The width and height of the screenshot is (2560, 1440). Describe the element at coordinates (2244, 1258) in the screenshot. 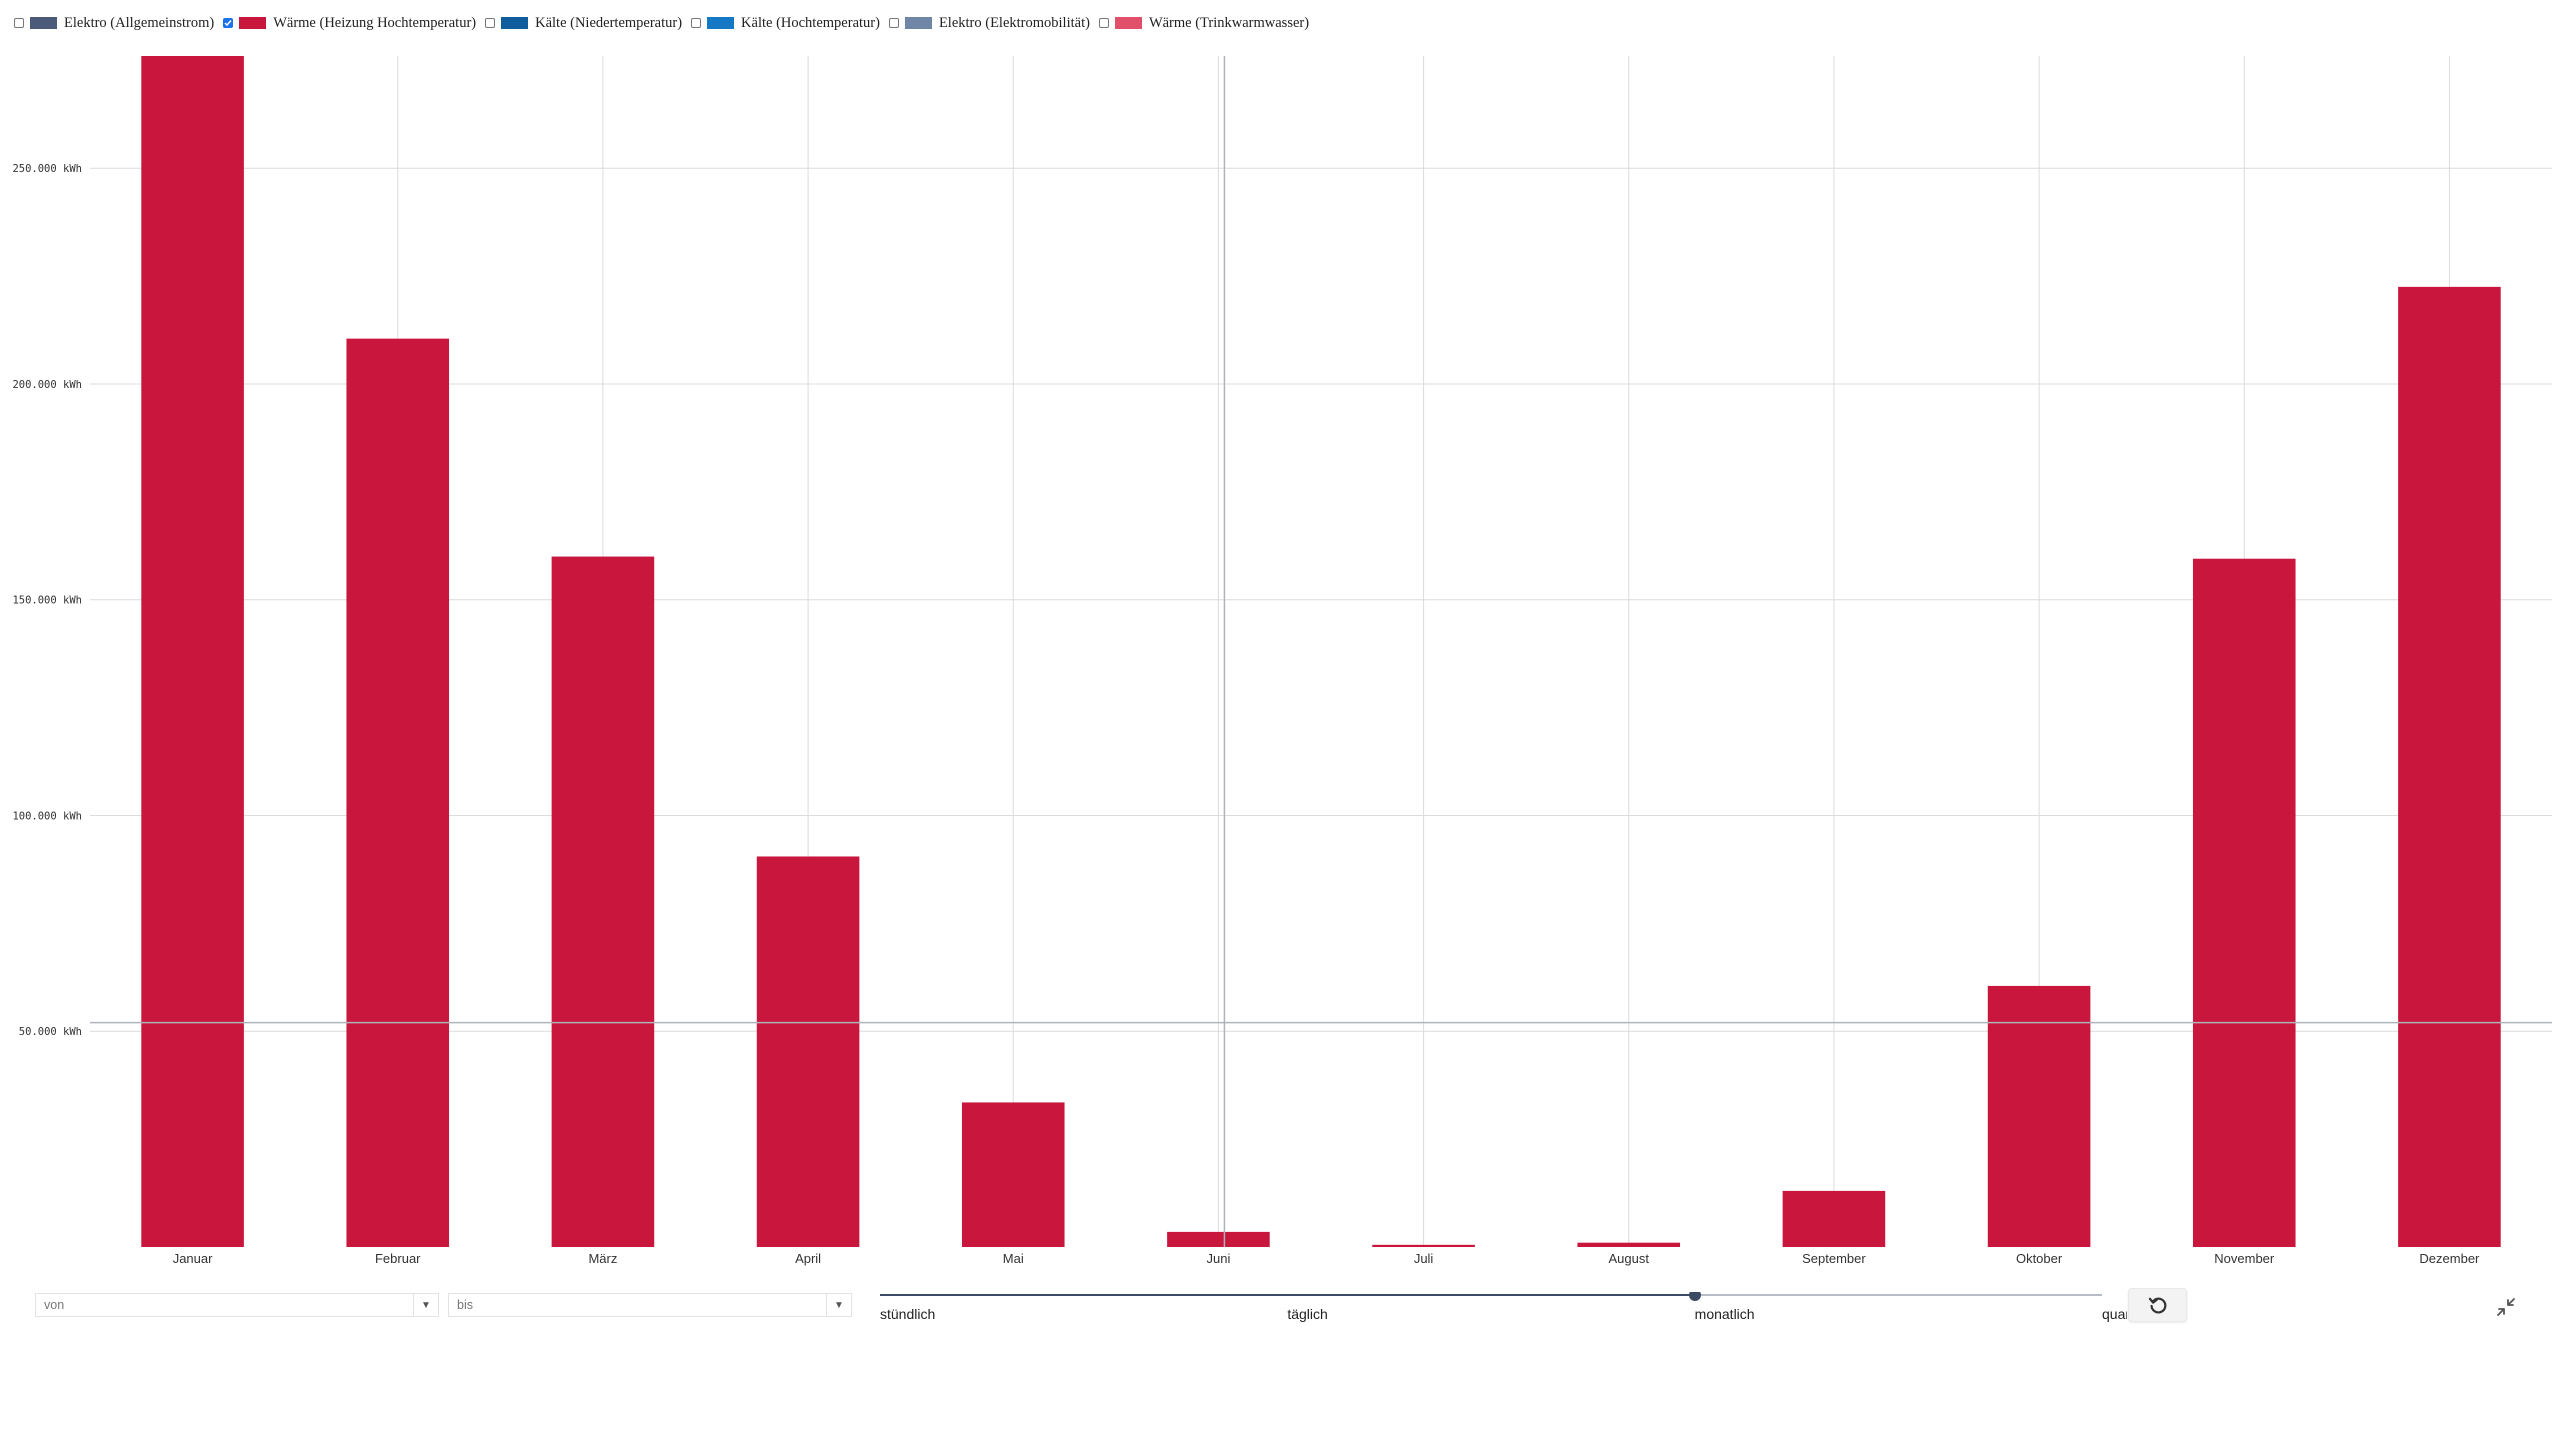

I see `x-tick-label: November` at that location.